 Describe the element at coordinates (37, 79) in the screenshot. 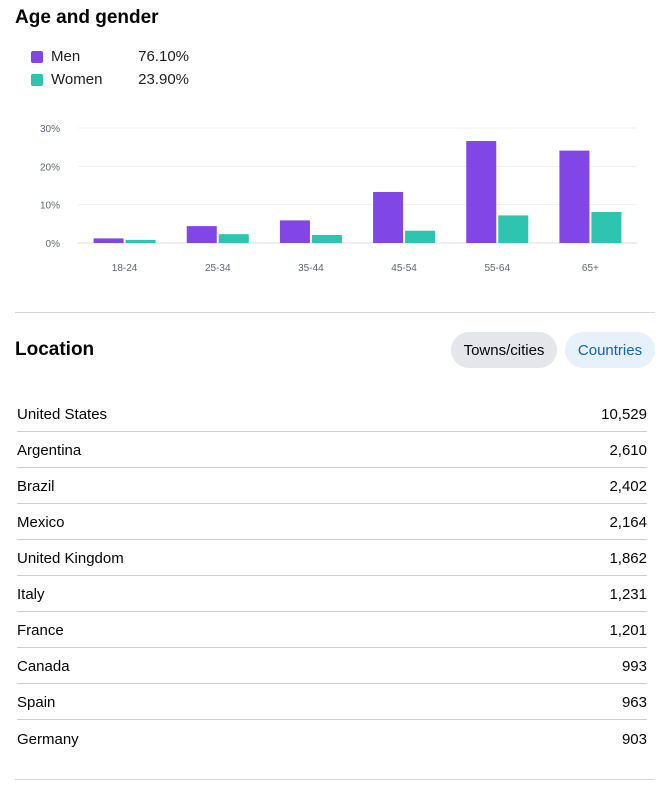

I see `legend-swatch-women` at that location.